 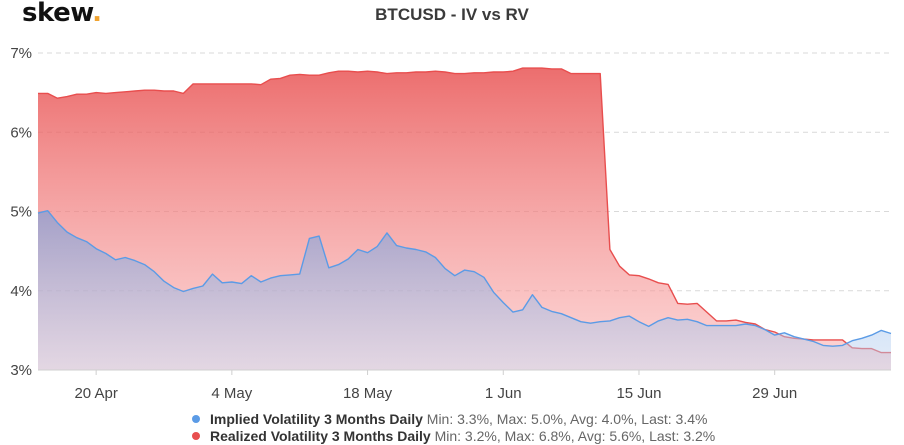 I want to click on y-tick-label: 3%, so click(x=21, y=370).